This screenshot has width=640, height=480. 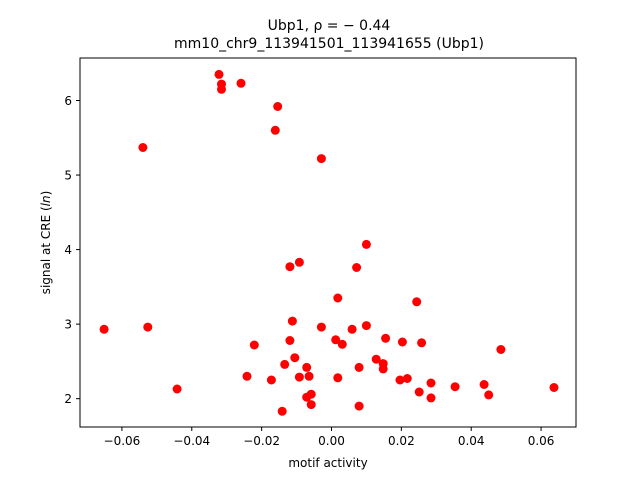 What do you see at coordinates (68, 325) in the screenshot?
I see `y-tick-label-1: 3` at bounding box center [68, 325].